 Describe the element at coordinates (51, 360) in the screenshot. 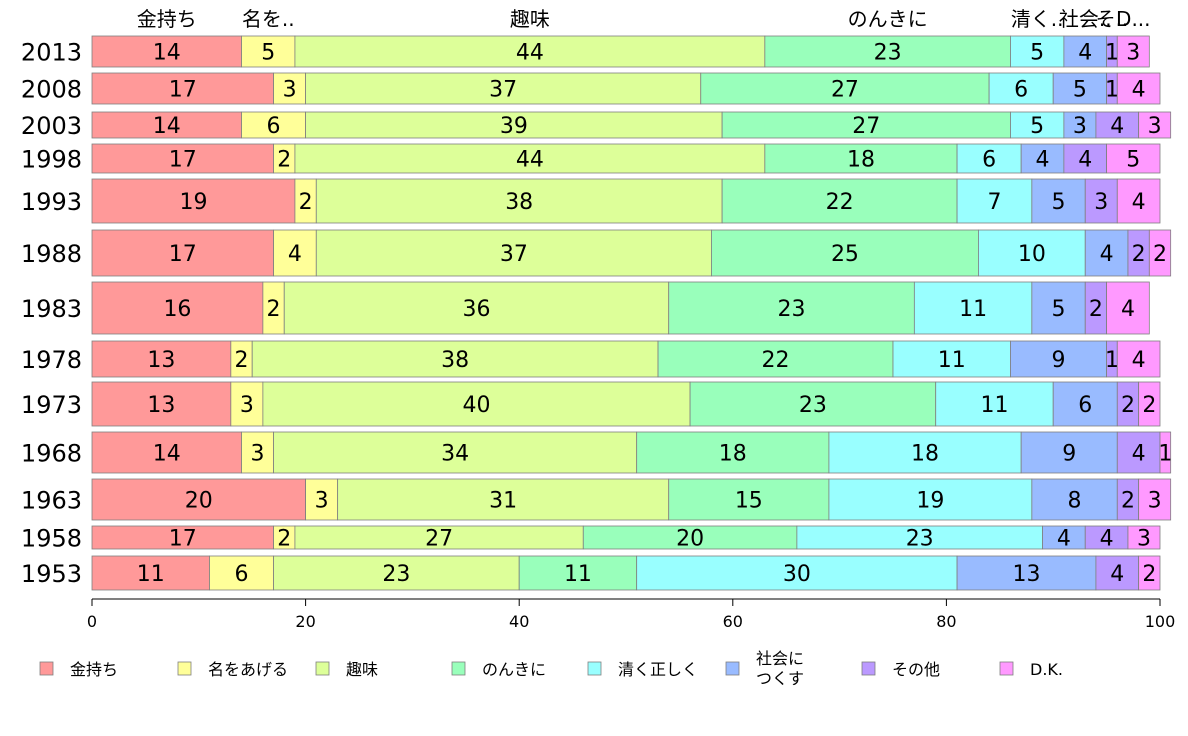

I see `year-label: 1978` at that location.